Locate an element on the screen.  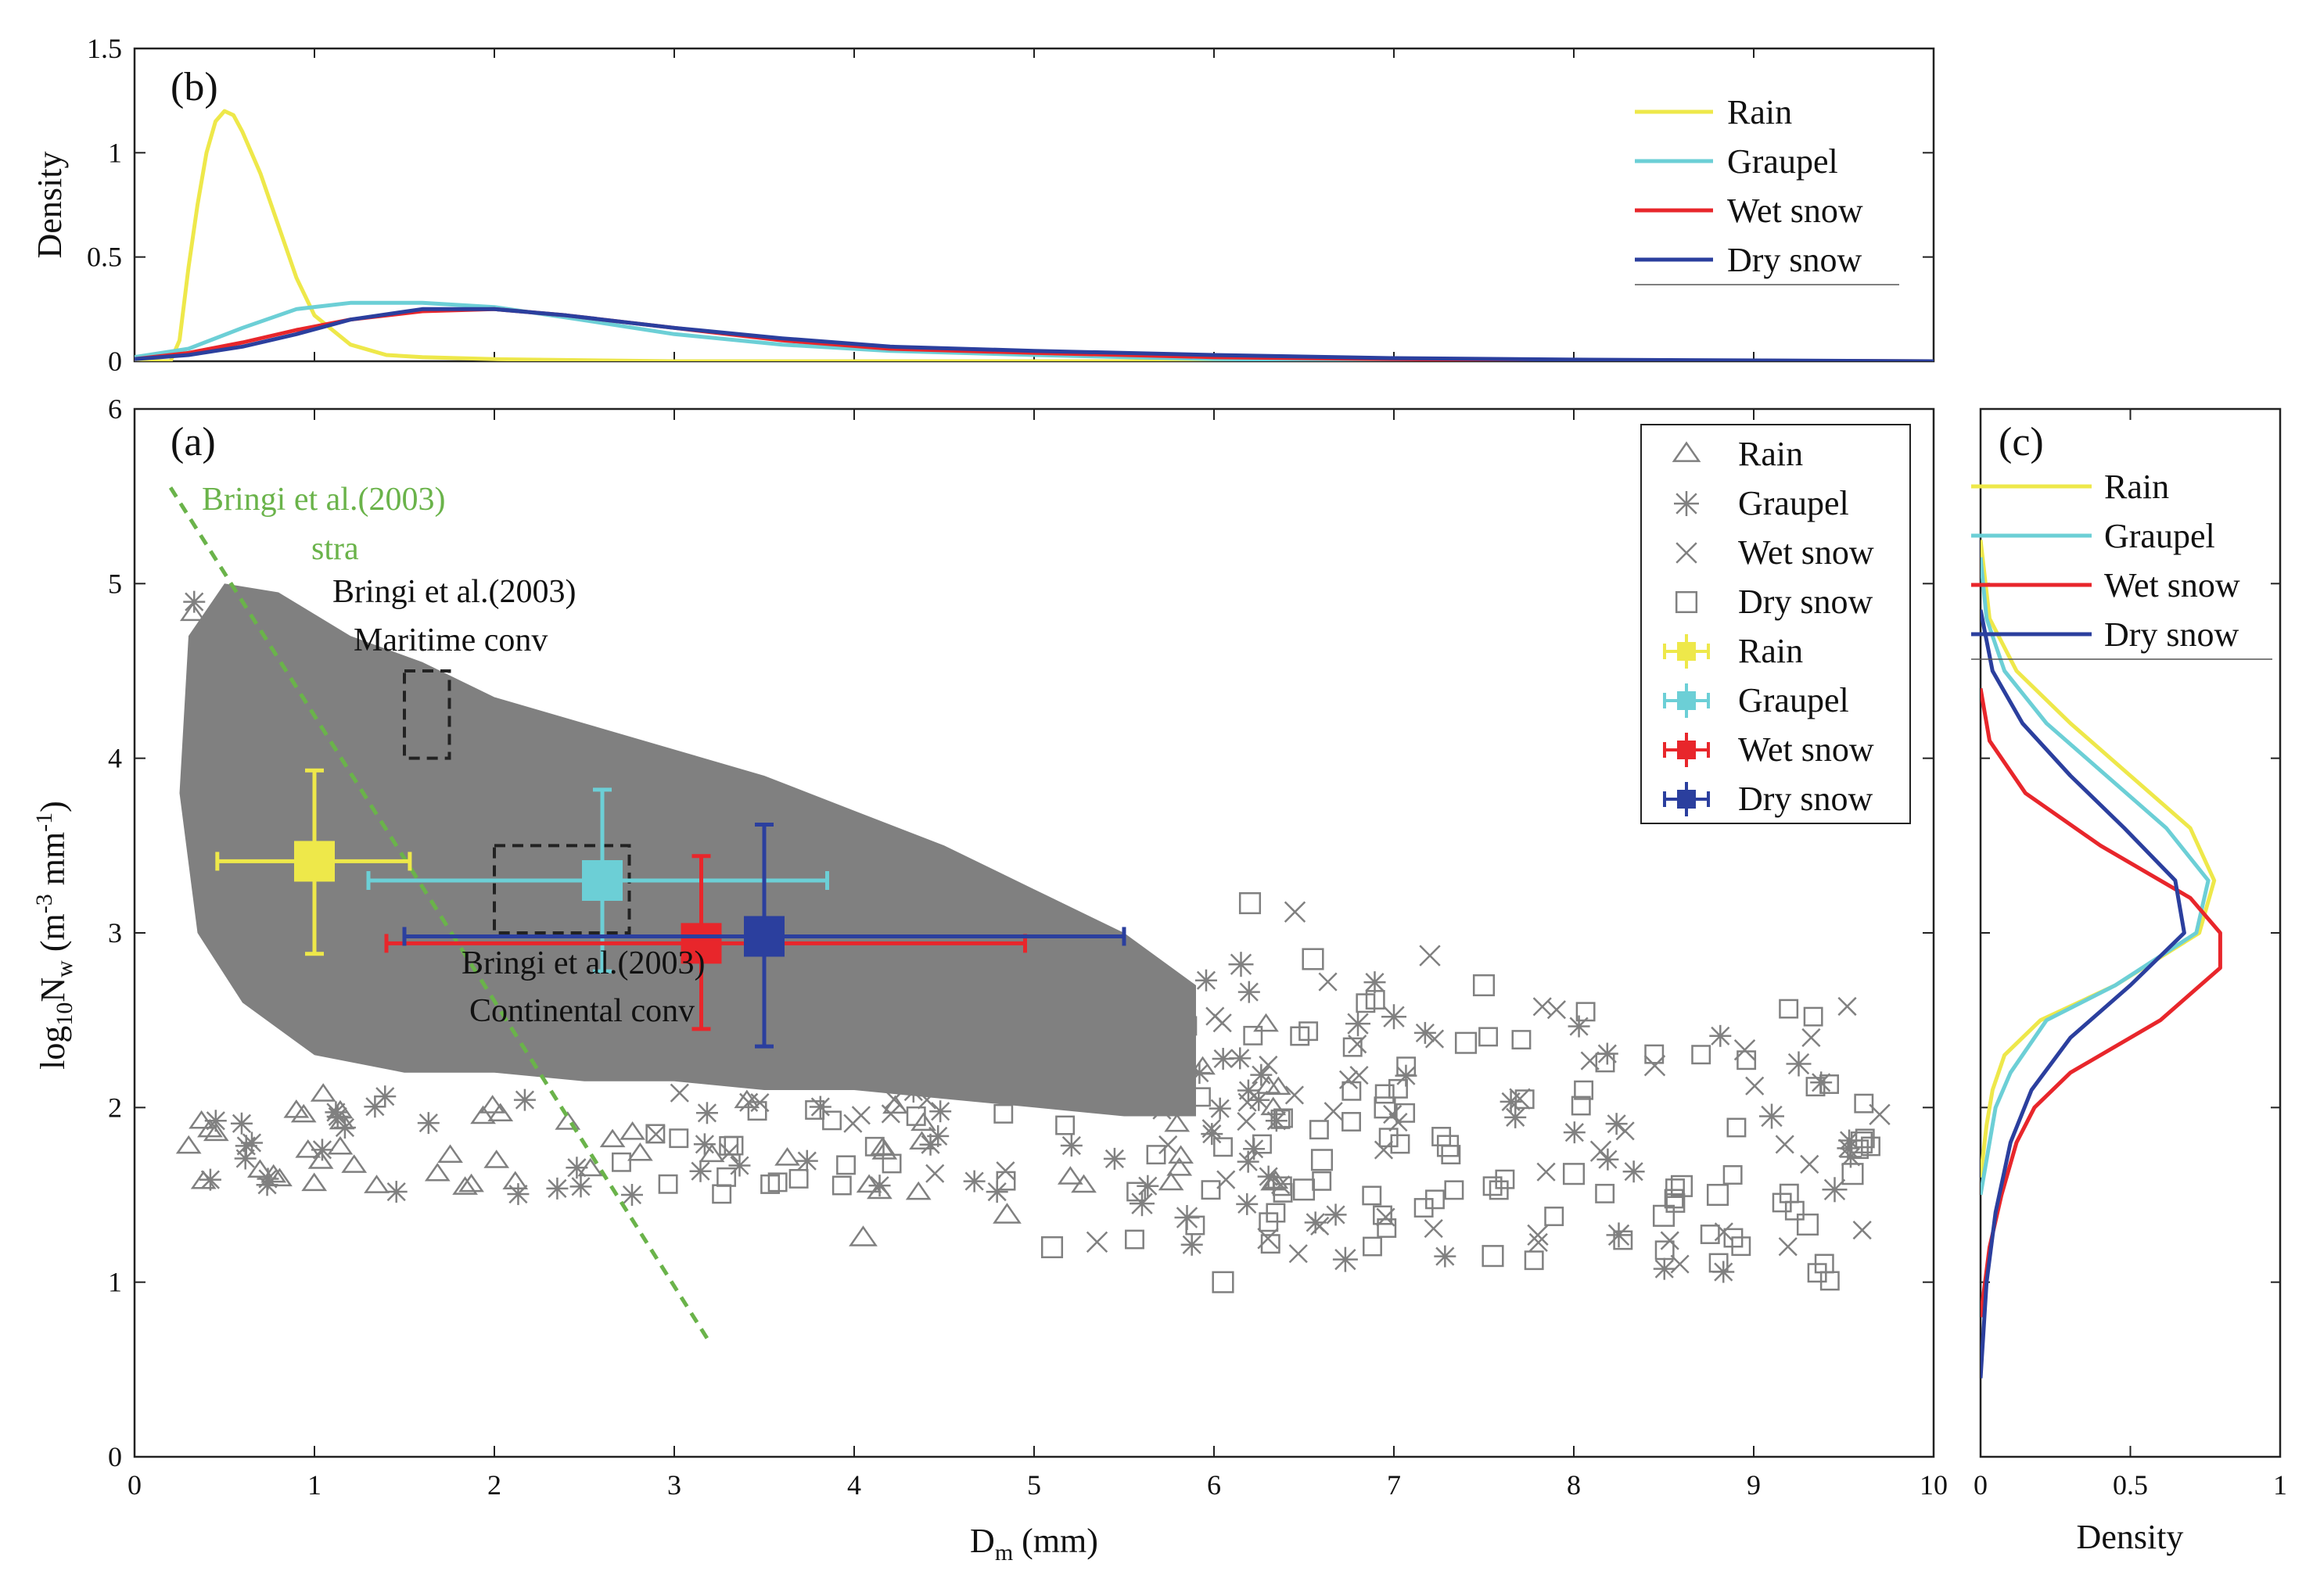
bringi-continental-box is located at coordinates (562, 890).